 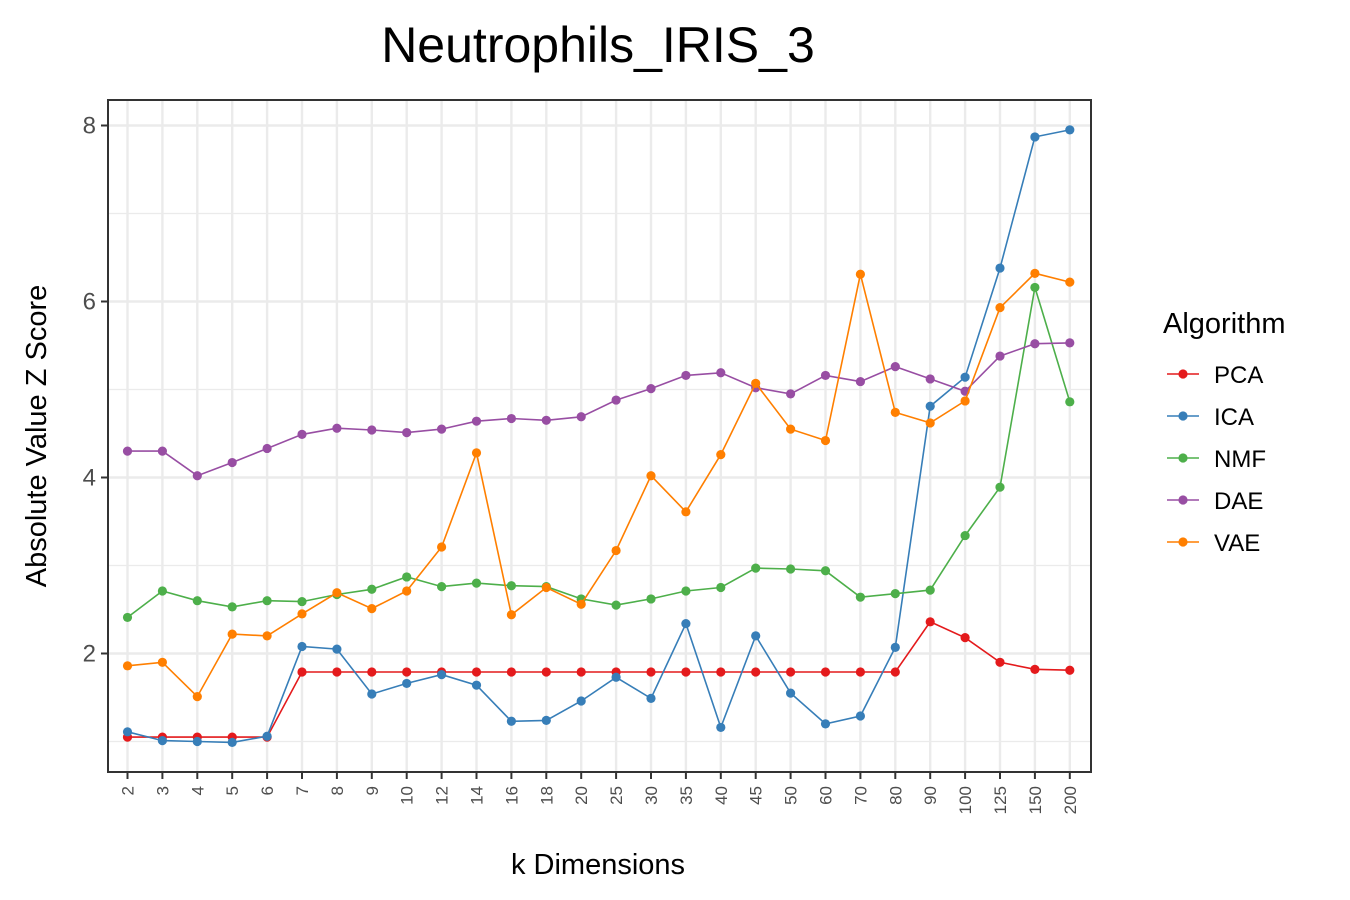 I want to click on legend-item-vae: VAE, so click(x=1213, y=543).